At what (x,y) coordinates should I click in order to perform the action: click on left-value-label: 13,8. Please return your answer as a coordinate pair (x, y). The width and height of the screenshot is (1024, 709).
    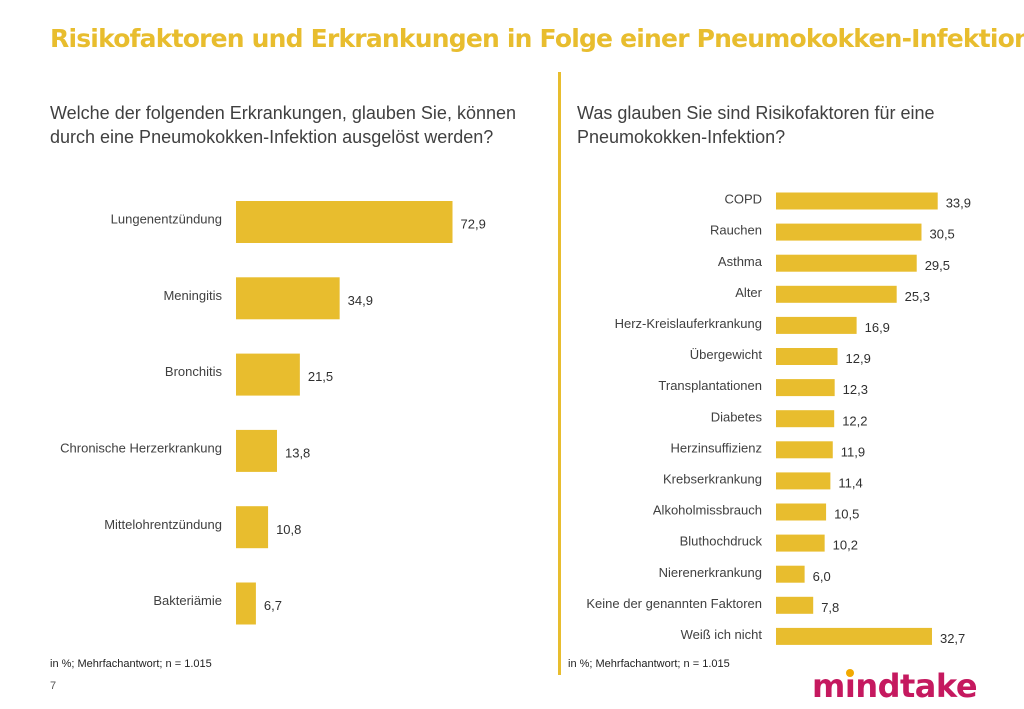
    Looking at the image, I should click on (297, 452).